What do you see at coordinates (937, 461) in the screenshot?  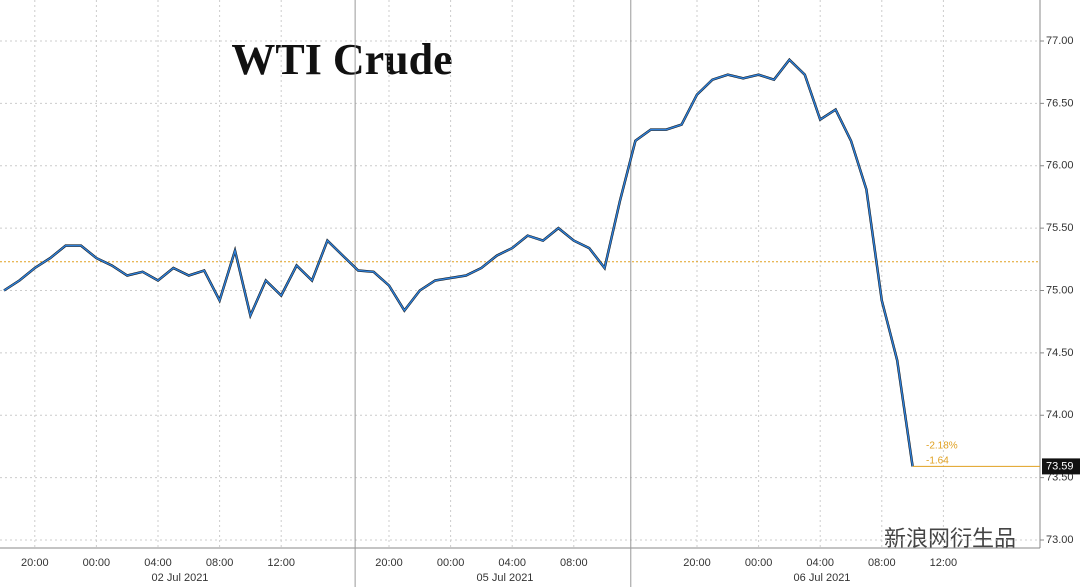 I see `annotation: -1.64` at bounding box center [937, 461].